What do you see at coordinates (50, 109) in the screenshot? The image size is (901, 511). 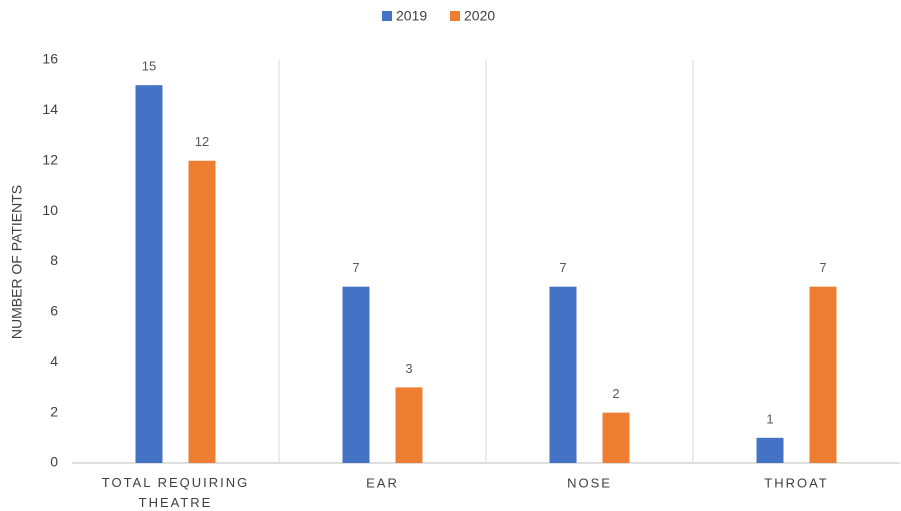 I see `y-tick-label: 14` at bounding box center [50, 109].